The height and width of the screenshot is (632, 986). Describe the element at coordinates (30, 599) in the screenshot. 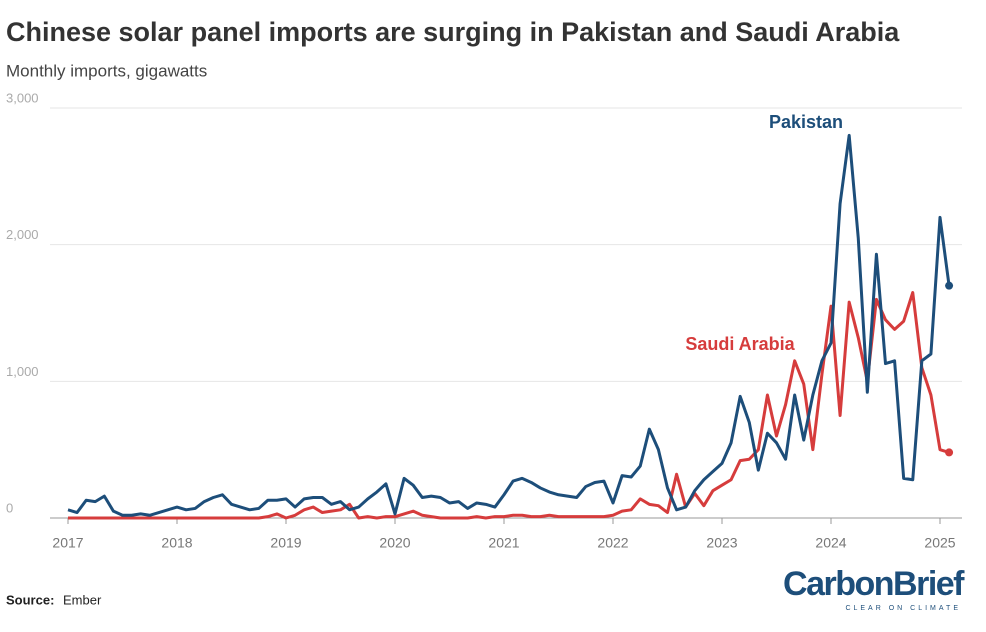

I see `source-label: Source:` at that location.